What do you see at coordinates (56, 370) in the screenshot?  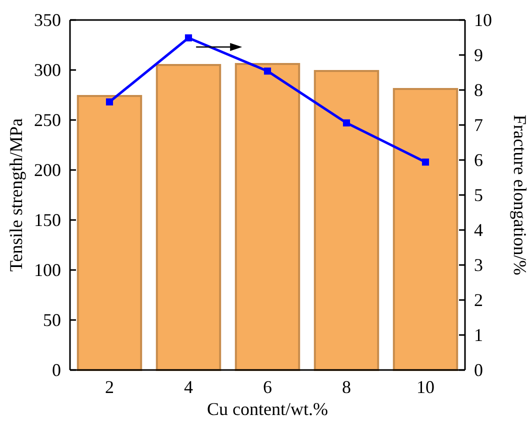 I see `y-tick-label: 0` at bounding box center [56, 370].